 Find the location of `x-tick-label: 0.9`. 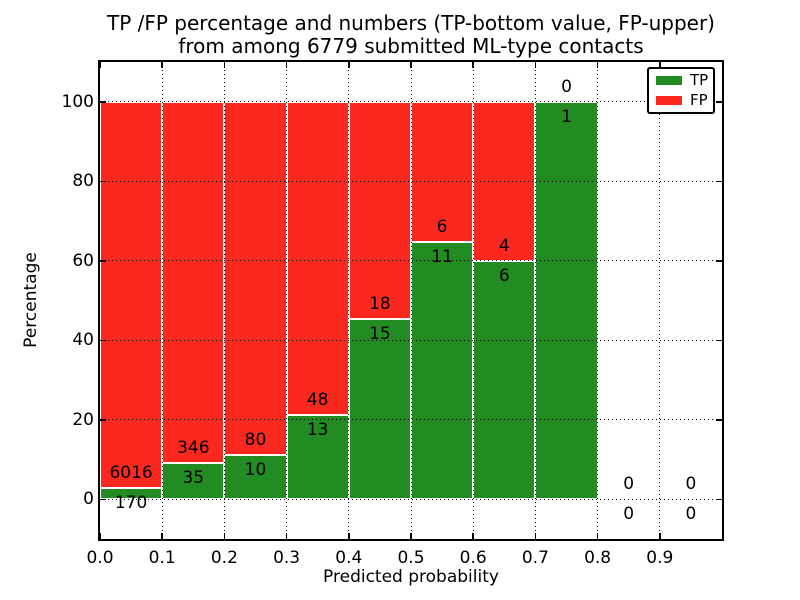

x-tick-label: 0.9 is located at coordinates (660, 558).